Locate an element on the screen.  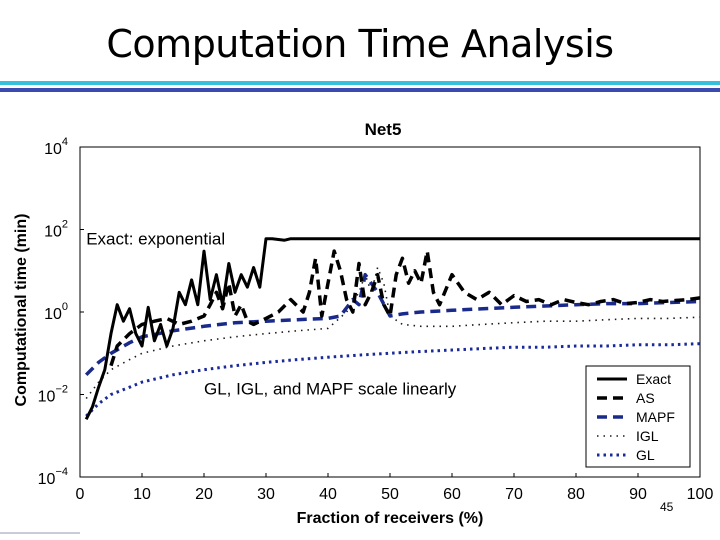
x-tick-label: 100 is located at coordinates (700, 494).